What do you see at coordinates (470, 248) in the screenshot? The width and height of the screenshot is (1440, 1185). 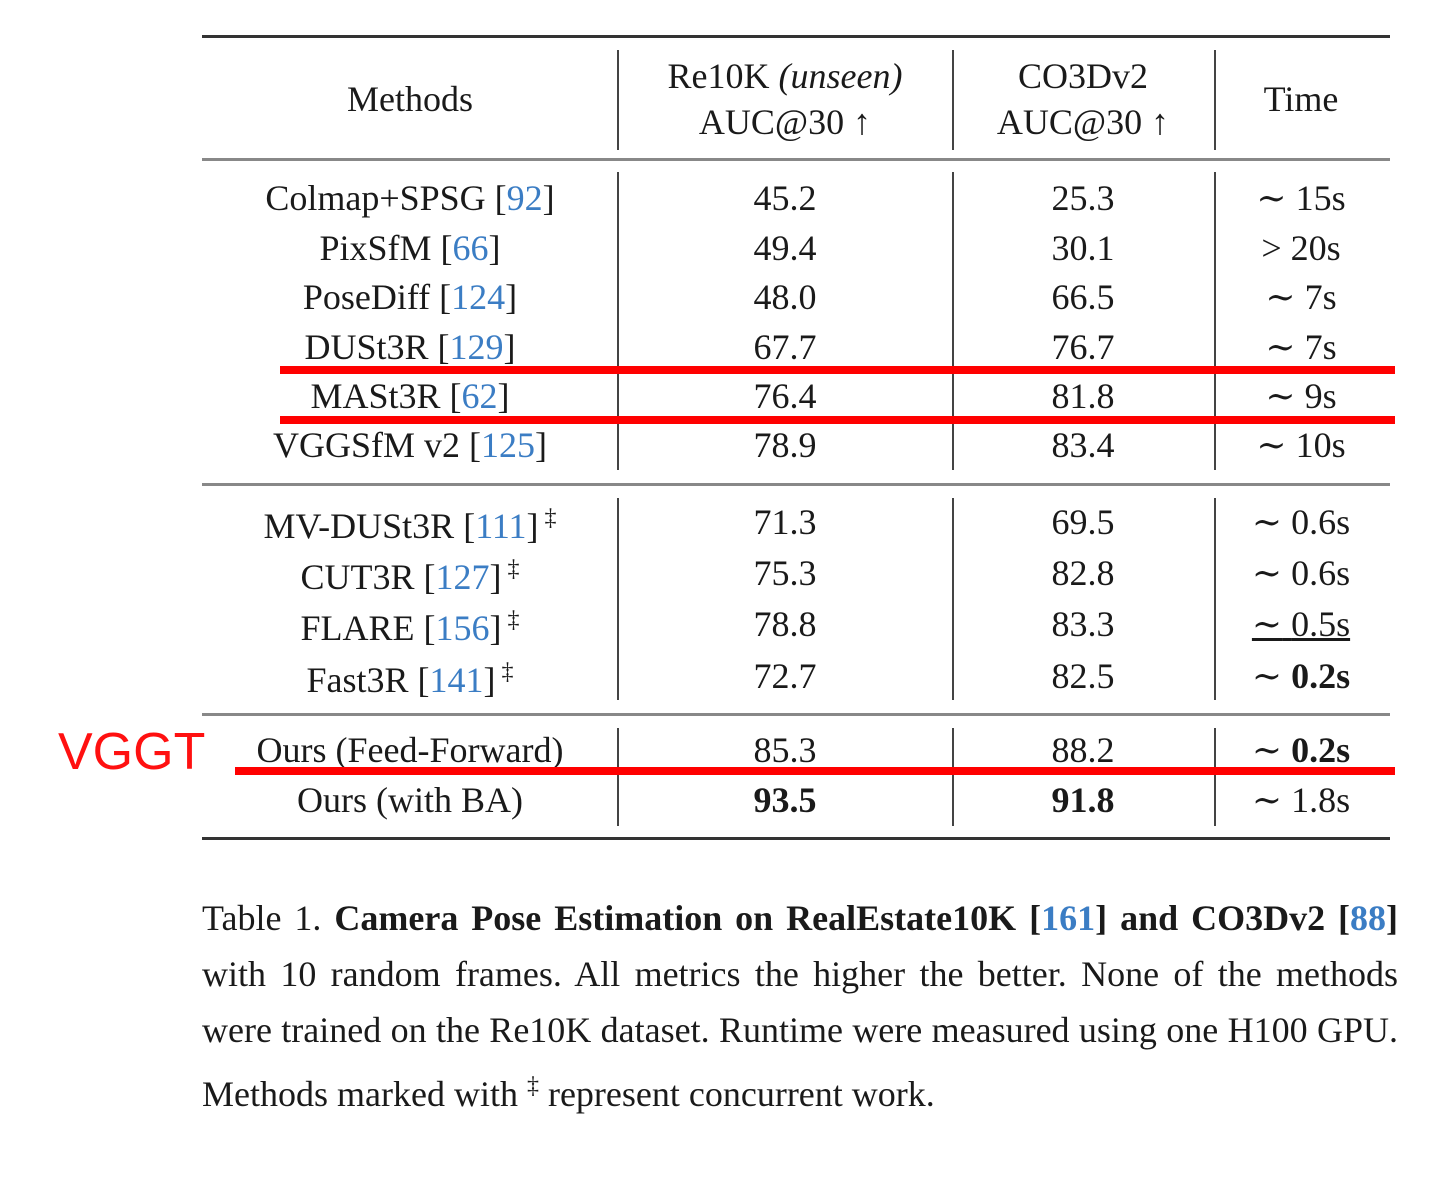 I see `citation-link: 66` at bounding box center [470, 248].